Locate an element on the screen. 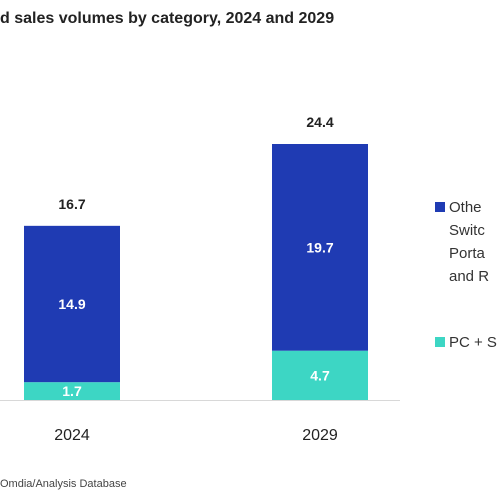  legend-swatch-pc is located at coordinates (440, 342).